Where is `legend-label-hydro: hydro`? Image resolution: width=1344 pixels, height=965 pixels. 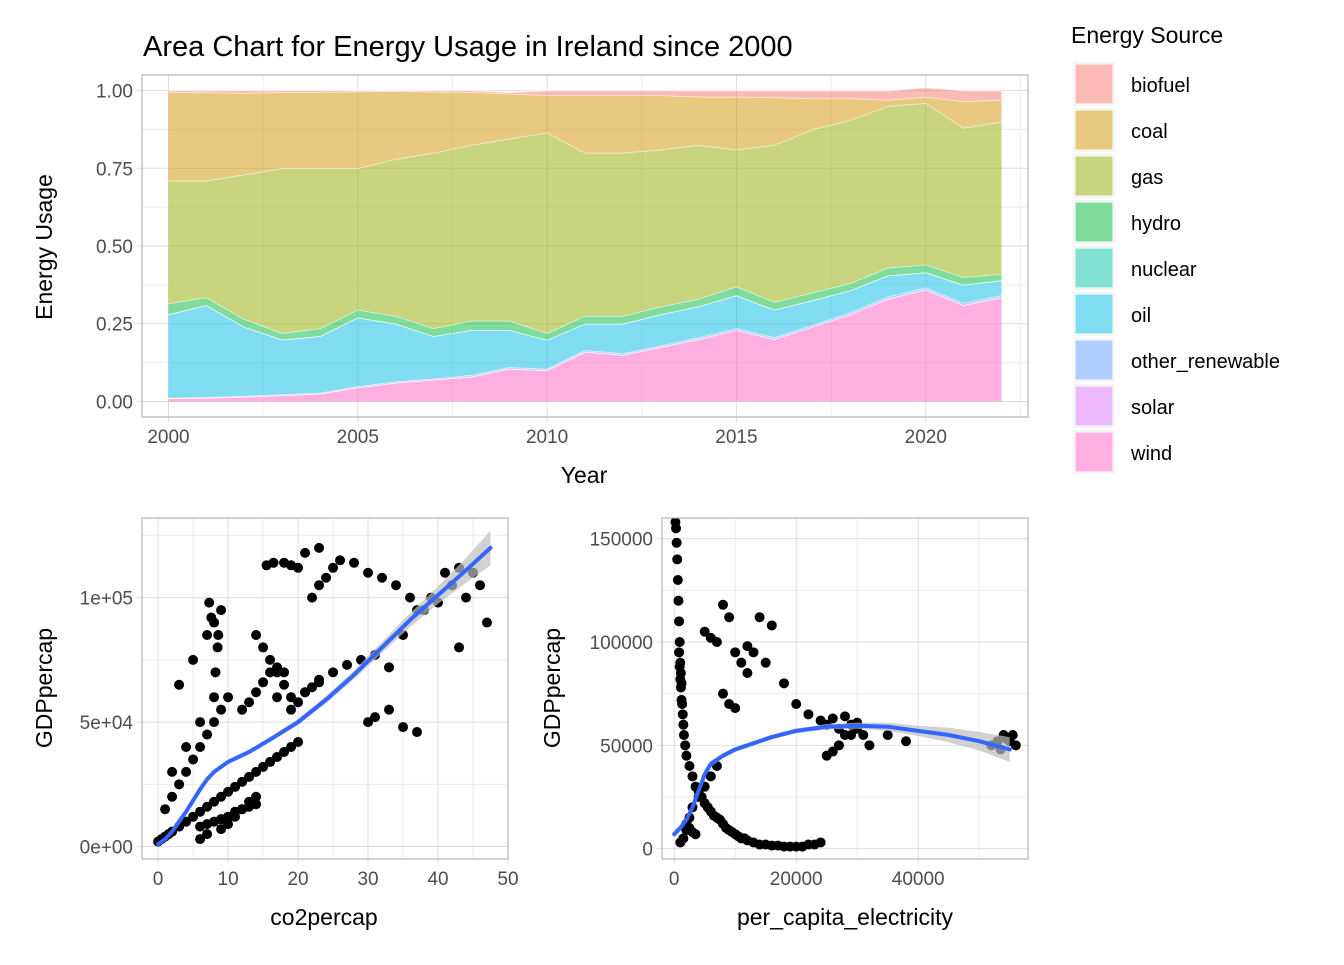
legend-label-hydro: hydro is located at coordinates (1156, 224).